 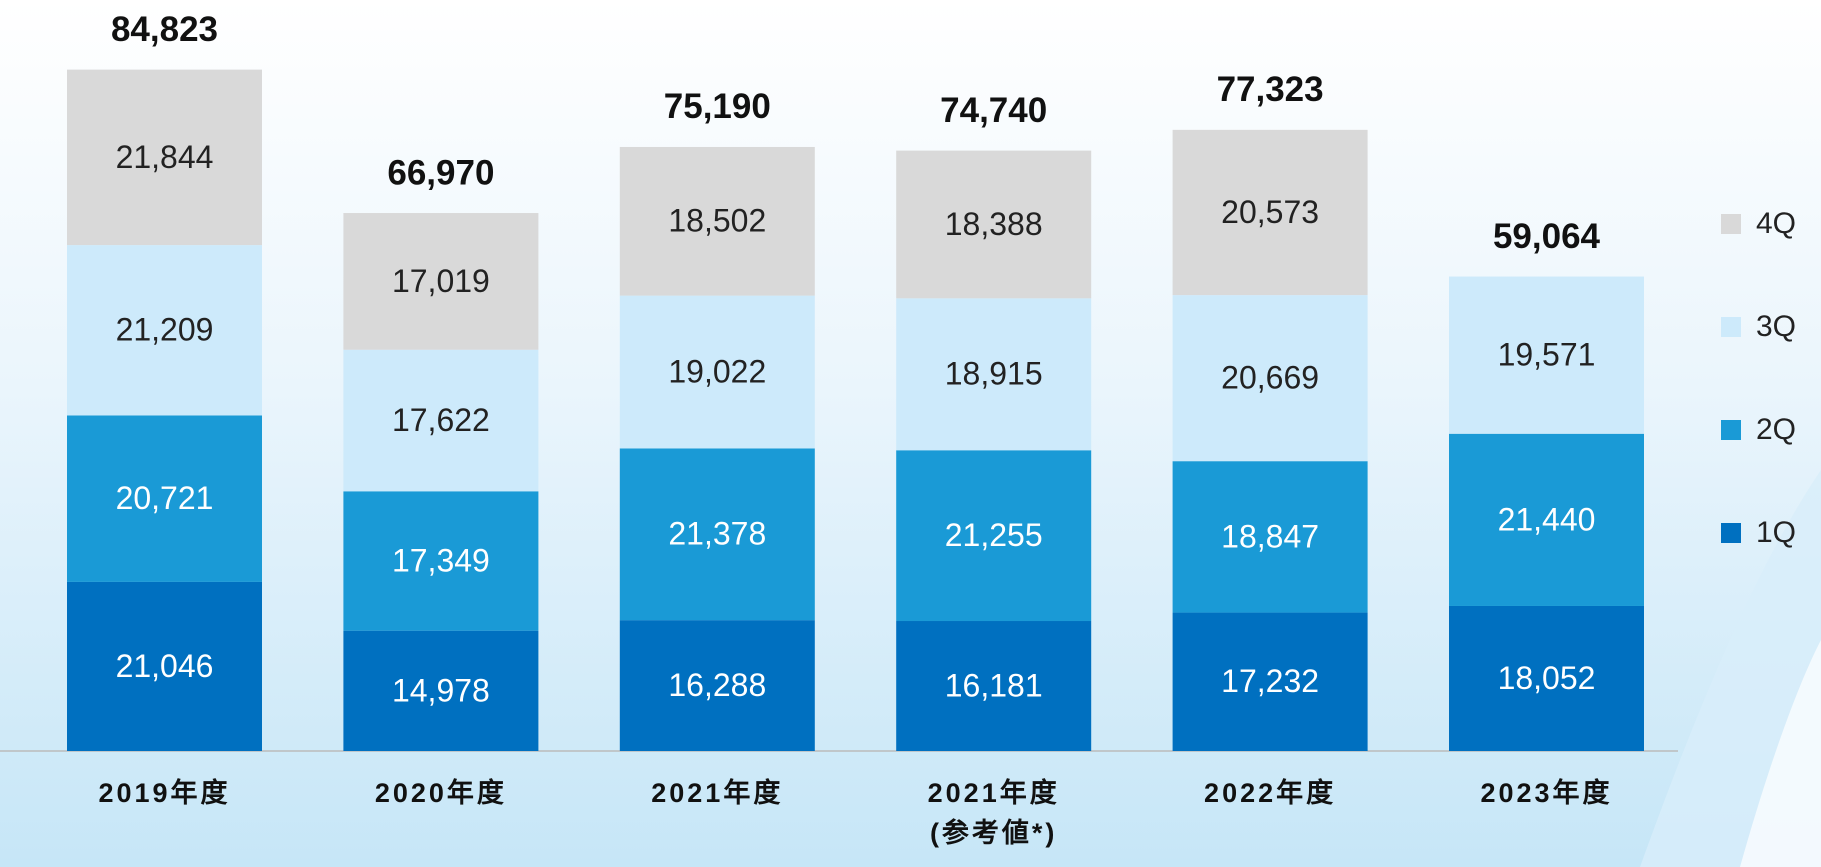 I want to click on value-label: 17,232, so click(x=1270, y=681).